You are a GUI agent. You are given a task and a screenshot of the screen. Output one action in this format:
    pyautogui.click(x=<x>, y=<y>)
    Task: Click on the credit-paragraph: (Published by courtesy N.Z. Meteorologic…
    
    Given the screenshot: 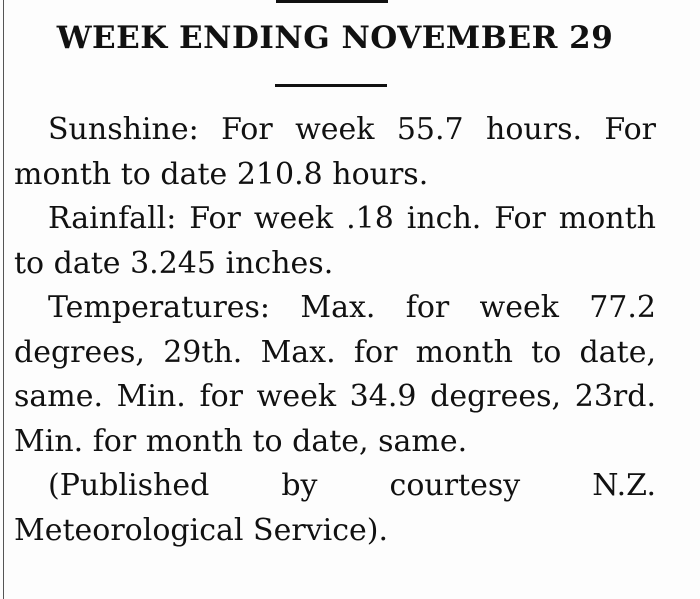 What is the action you would take?
    pyautogui.click(x=335, y=508)
    